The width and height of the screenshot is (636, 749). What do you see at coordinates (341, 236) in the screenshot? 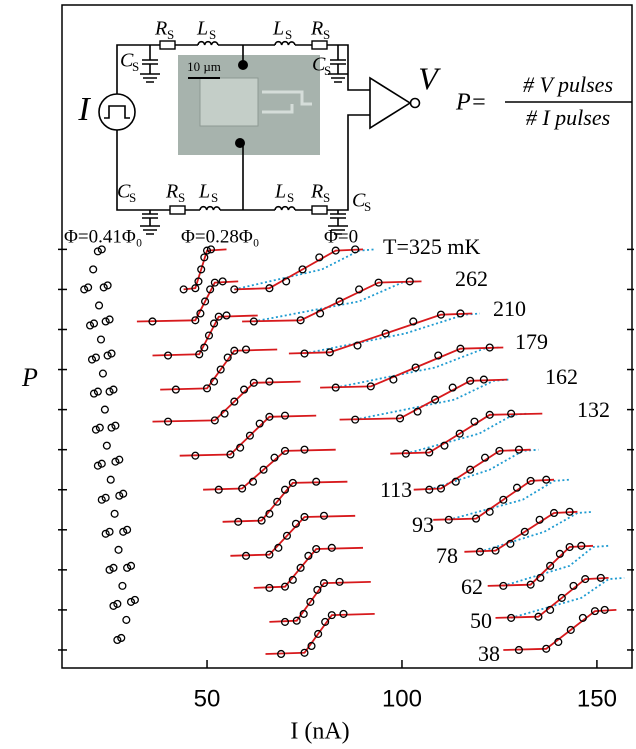
I see `phase-label: Φ=0` at bounding box center [341, 236].